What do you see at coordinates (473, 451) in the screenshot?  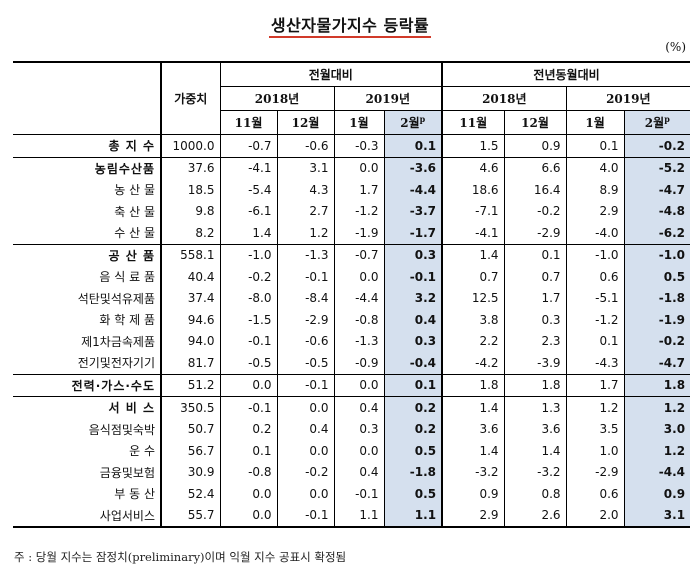 I see `row-value: 1.4` at bounding box center [473, 451].